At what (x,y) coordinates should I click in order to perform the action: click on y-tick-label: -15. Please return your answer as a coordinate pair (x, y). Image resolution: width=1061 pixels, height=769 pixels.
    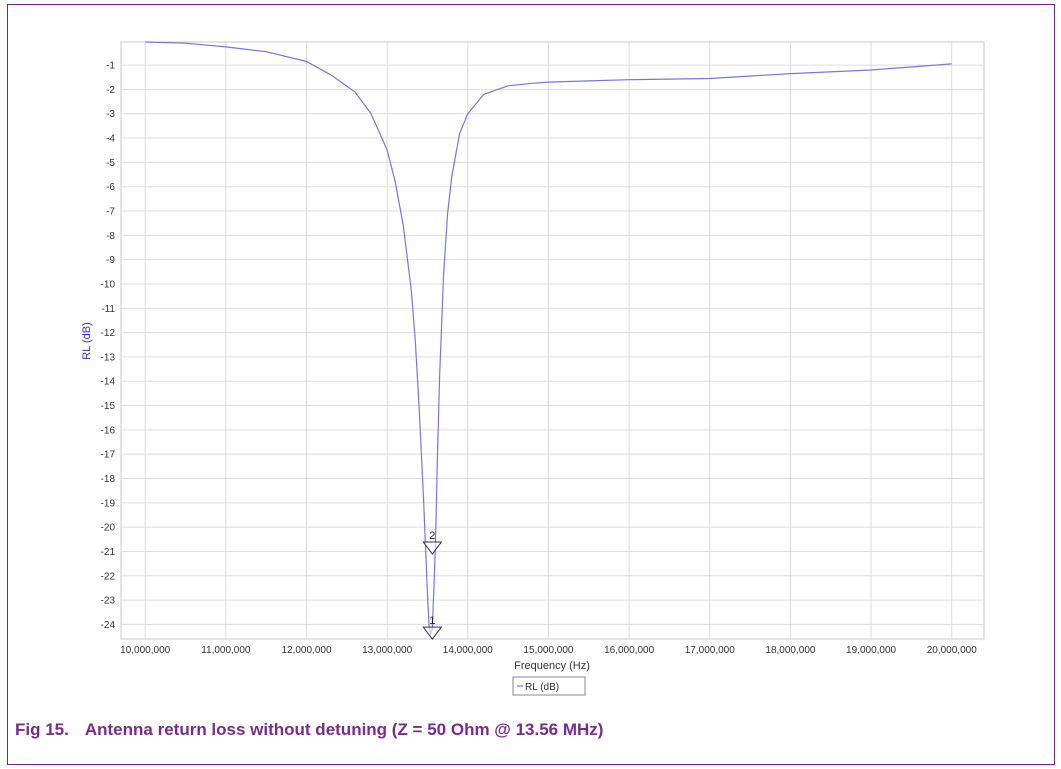
    Looking at the image, I should click on (108, 406).